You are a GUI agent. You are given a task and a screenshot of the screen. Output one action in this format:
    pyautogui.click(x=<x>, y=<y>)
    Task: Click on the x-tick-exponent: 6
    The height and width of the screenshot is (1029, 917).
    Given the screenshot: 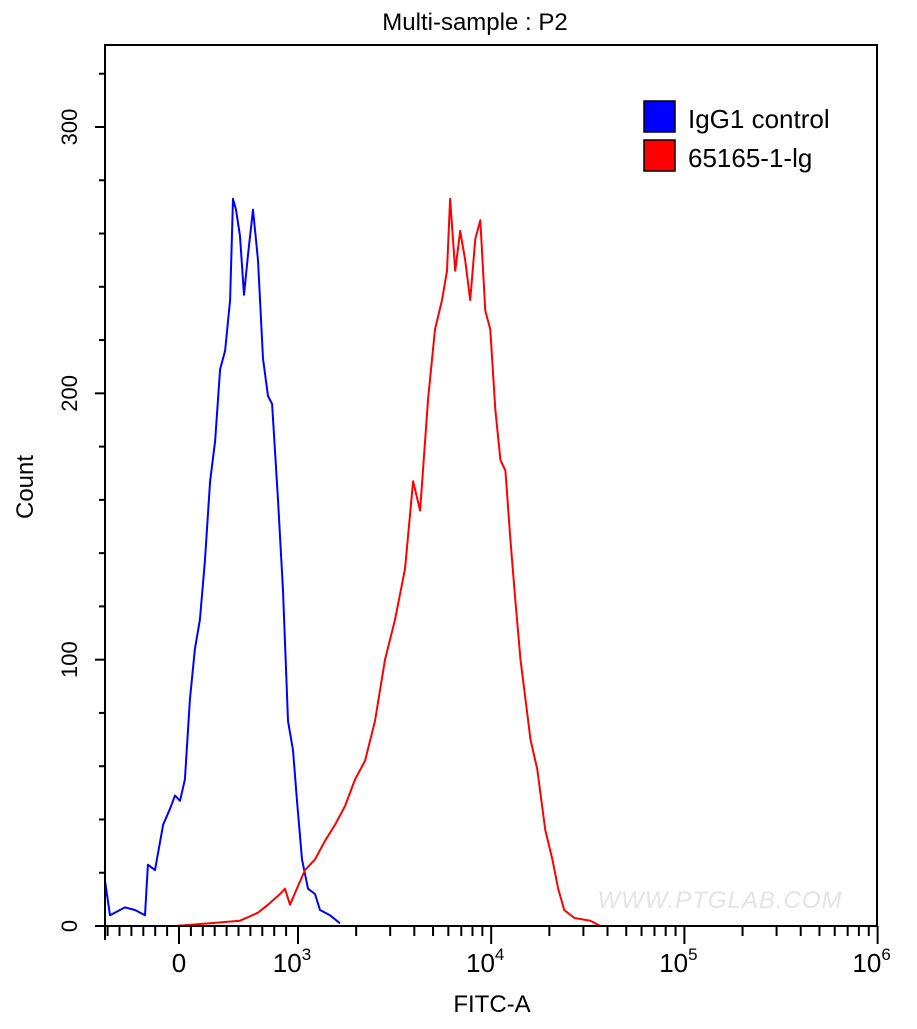 What is the action you would take?
    pyautogui.click(x=885, y=954)
    